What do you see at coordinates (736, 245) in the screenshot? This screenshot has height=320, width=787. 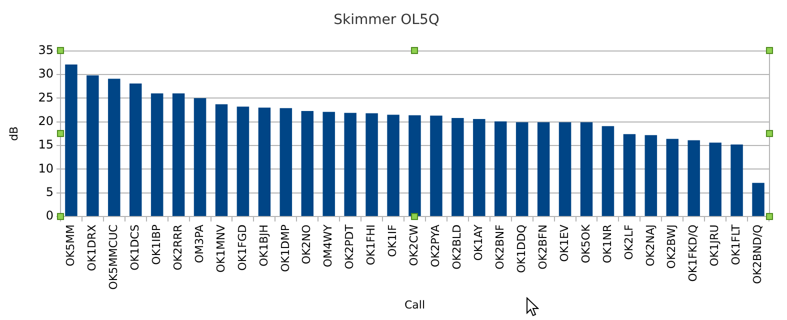 I see `x-tick-label: OK1FLT` at bounding box center [736, 245].